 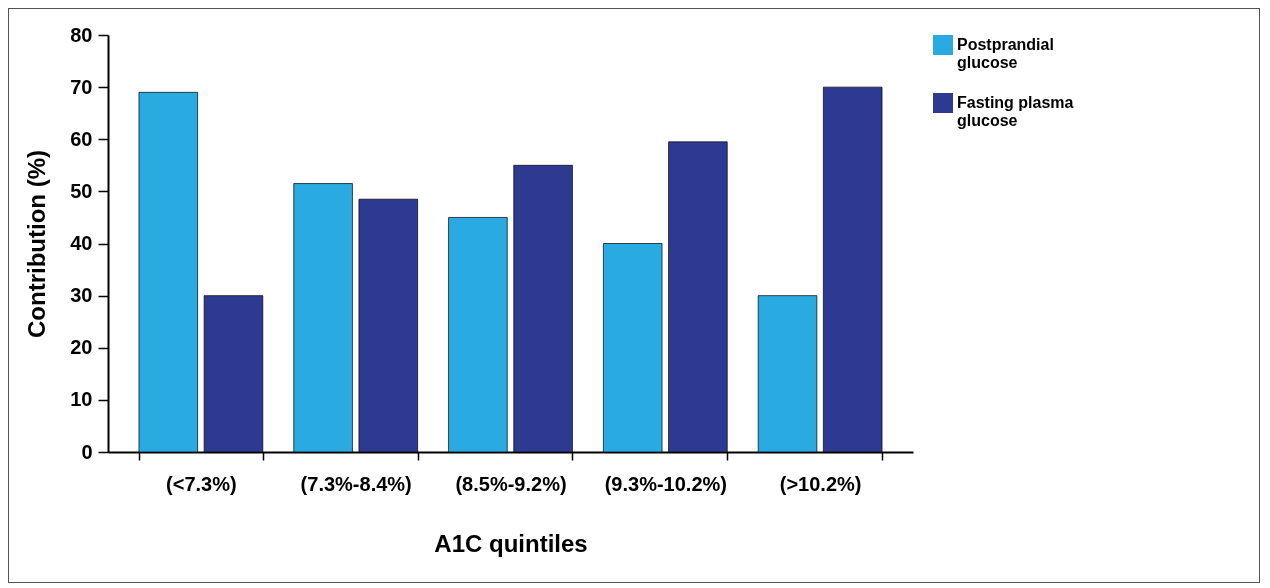 What do you see at coordinates (81, 34) in the screenshot?
I see `y-tick-label: 80` at bounding box center [81, 34].